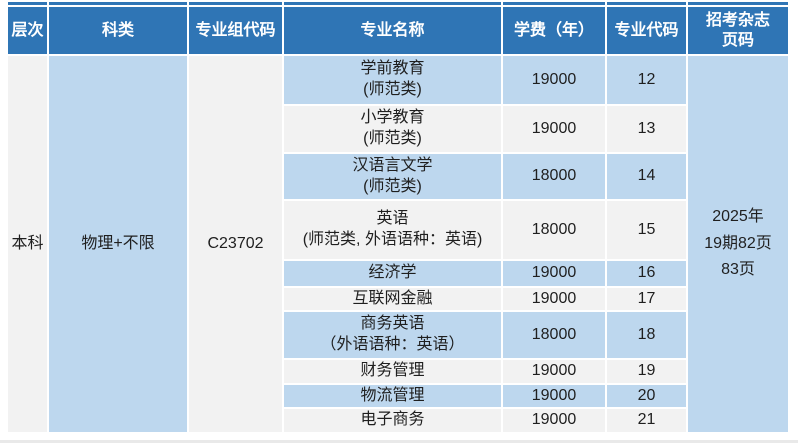 The height and width of the screenshot is (443, 798). Describe the element at coordinates (646, 30) in the screenshot. I see `header-major-code: 专业代码` at that location.